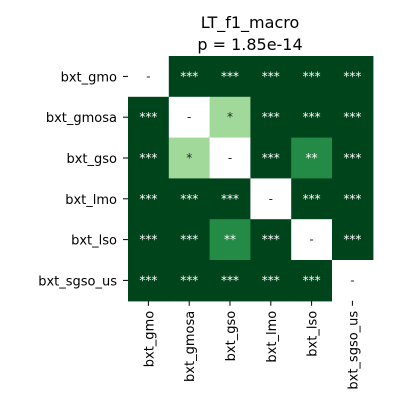  I want to click on y-tick-label: bxt_gso, so click(91, 159).